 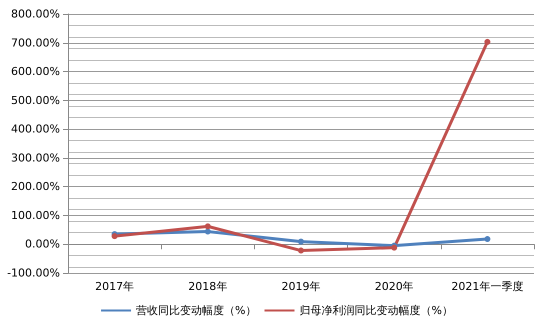 What do you see at coordinates (35, 43) in the screenshot?
I see `y-tick-label: 700.00%` at bounding box center [35, 43].